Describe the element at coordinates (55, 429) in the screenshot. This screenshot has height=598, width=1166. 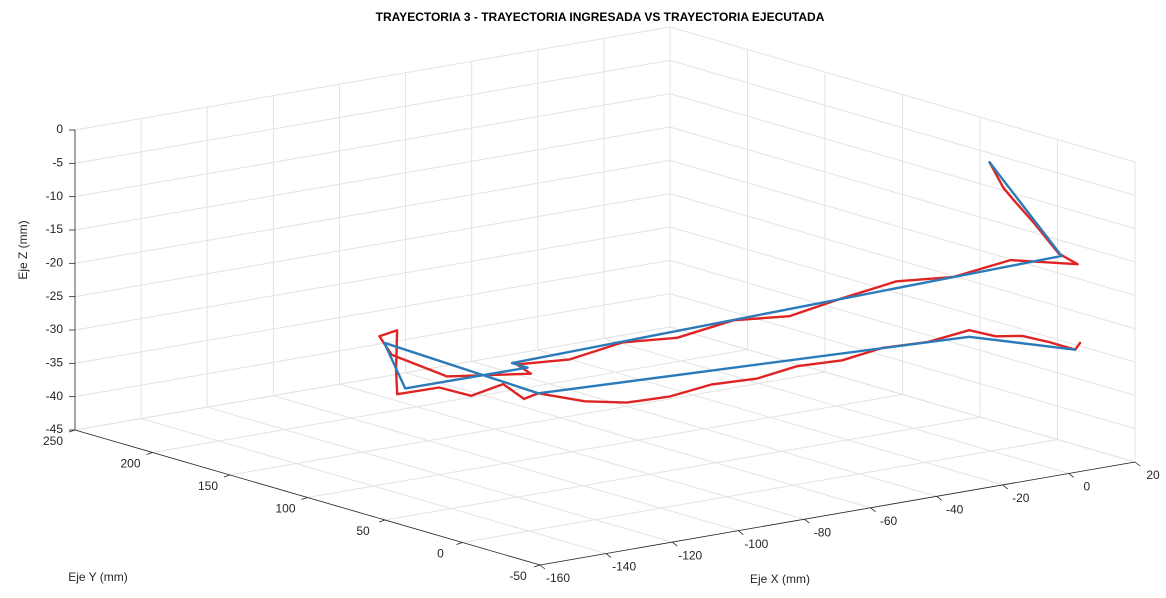
I see `z-tick-label: -45` at that location.